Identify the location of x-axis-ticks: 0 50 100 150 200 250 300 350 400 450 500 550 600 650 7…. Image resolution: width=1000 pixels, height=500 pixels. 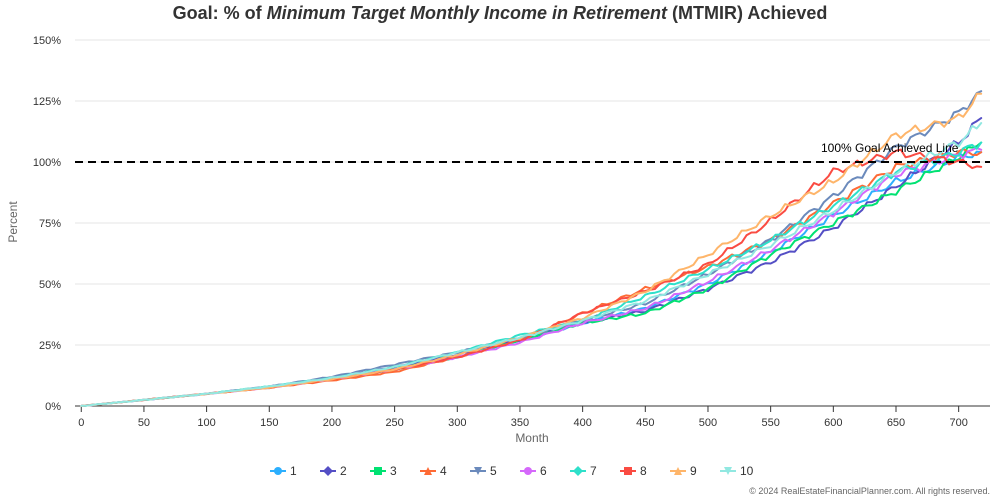
(523, 417).